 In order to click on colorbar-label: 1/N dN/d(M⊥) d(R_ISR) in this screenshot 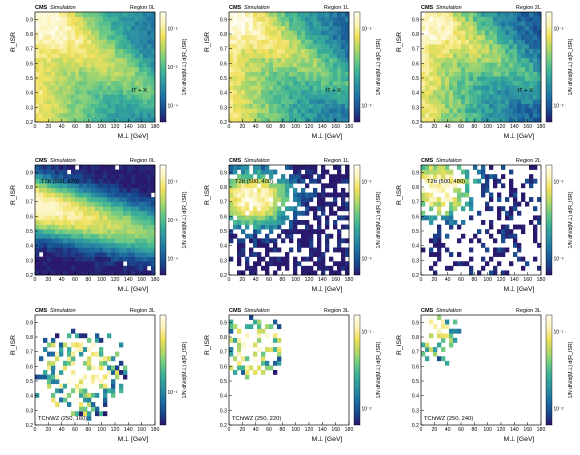, I will do `click(379, 66)`.